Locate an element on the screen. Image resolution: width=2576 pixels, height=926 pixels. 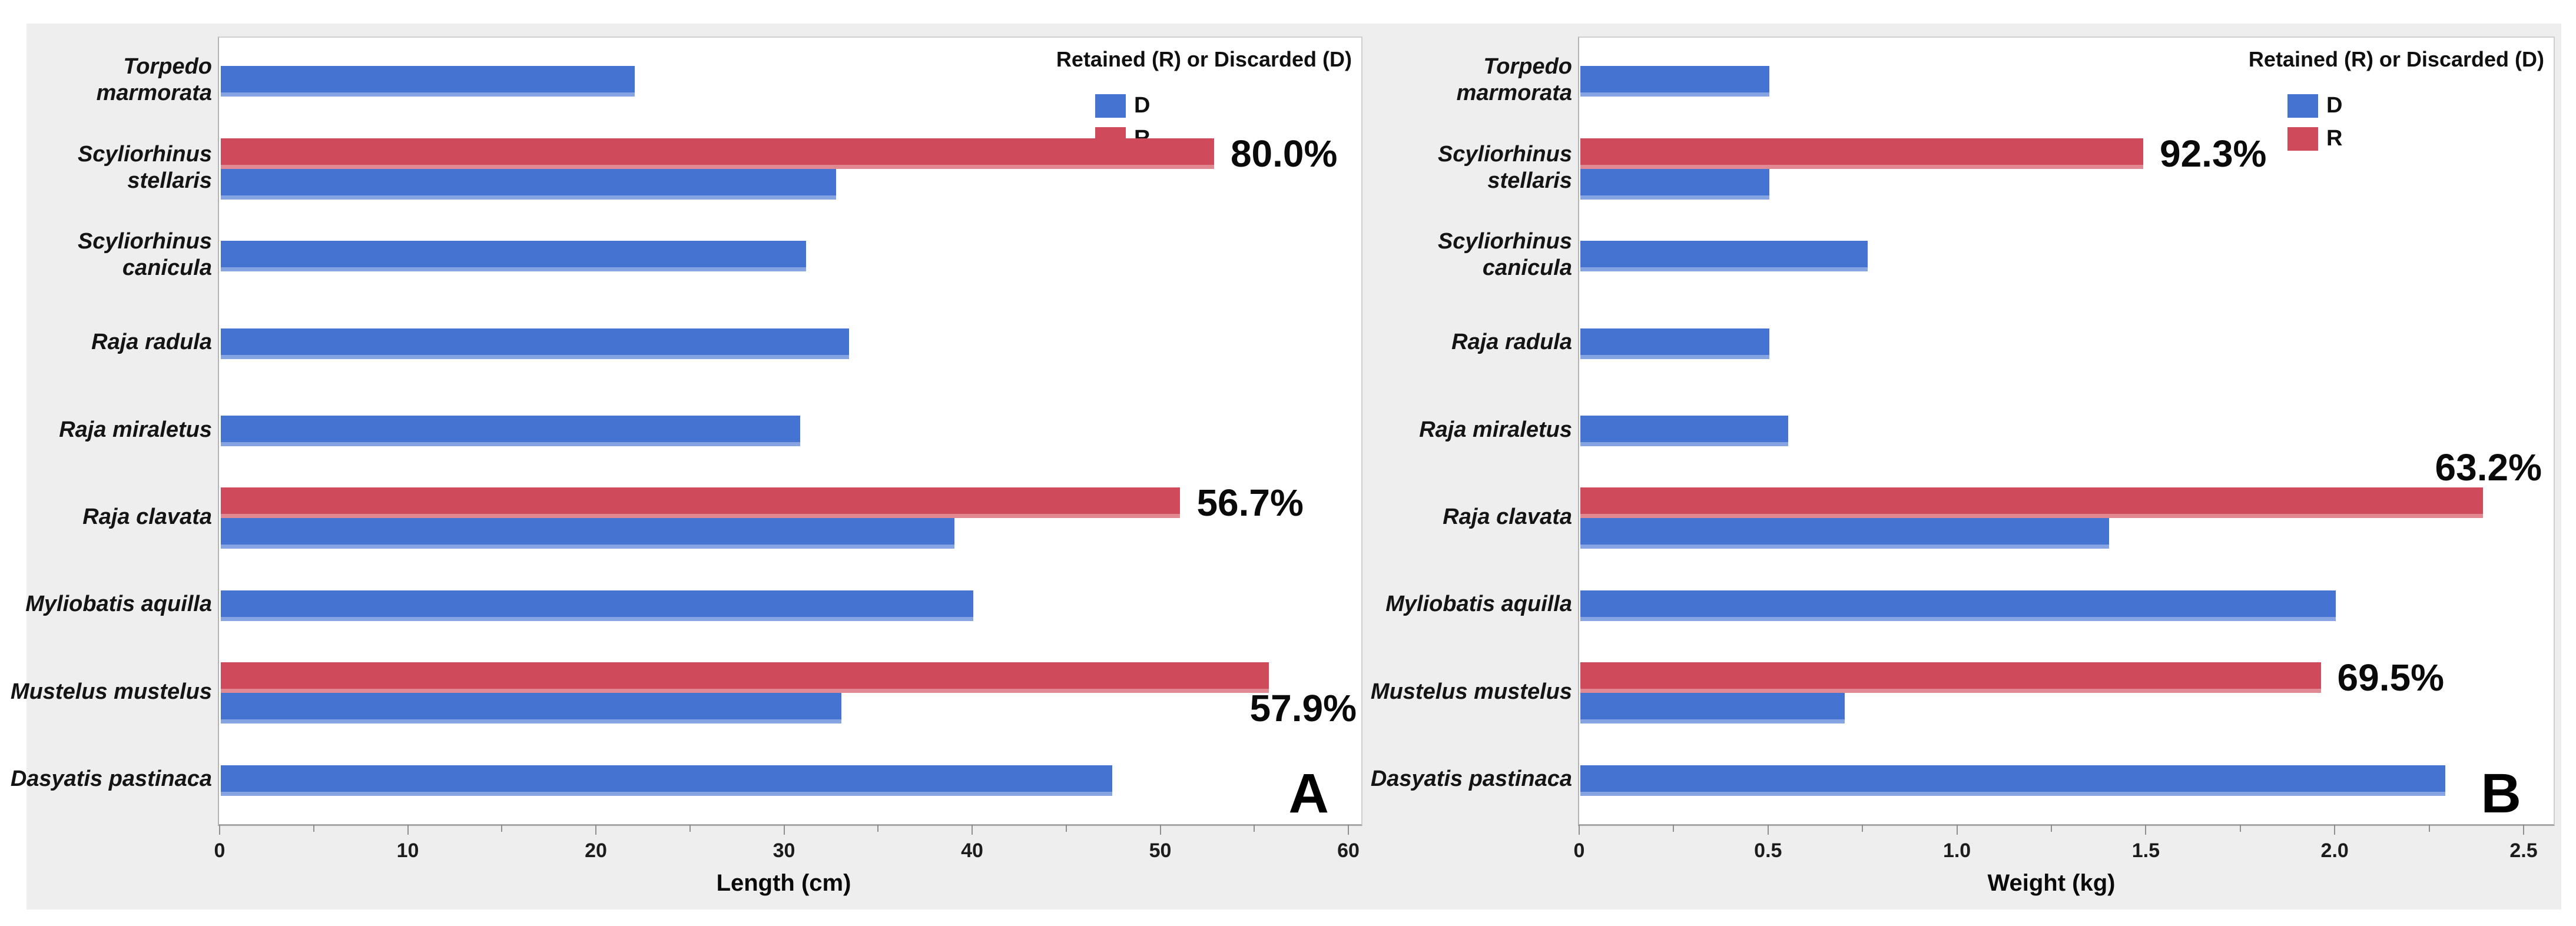
retained-percent-label: 69.5% is located at coordinates (2390, 677).